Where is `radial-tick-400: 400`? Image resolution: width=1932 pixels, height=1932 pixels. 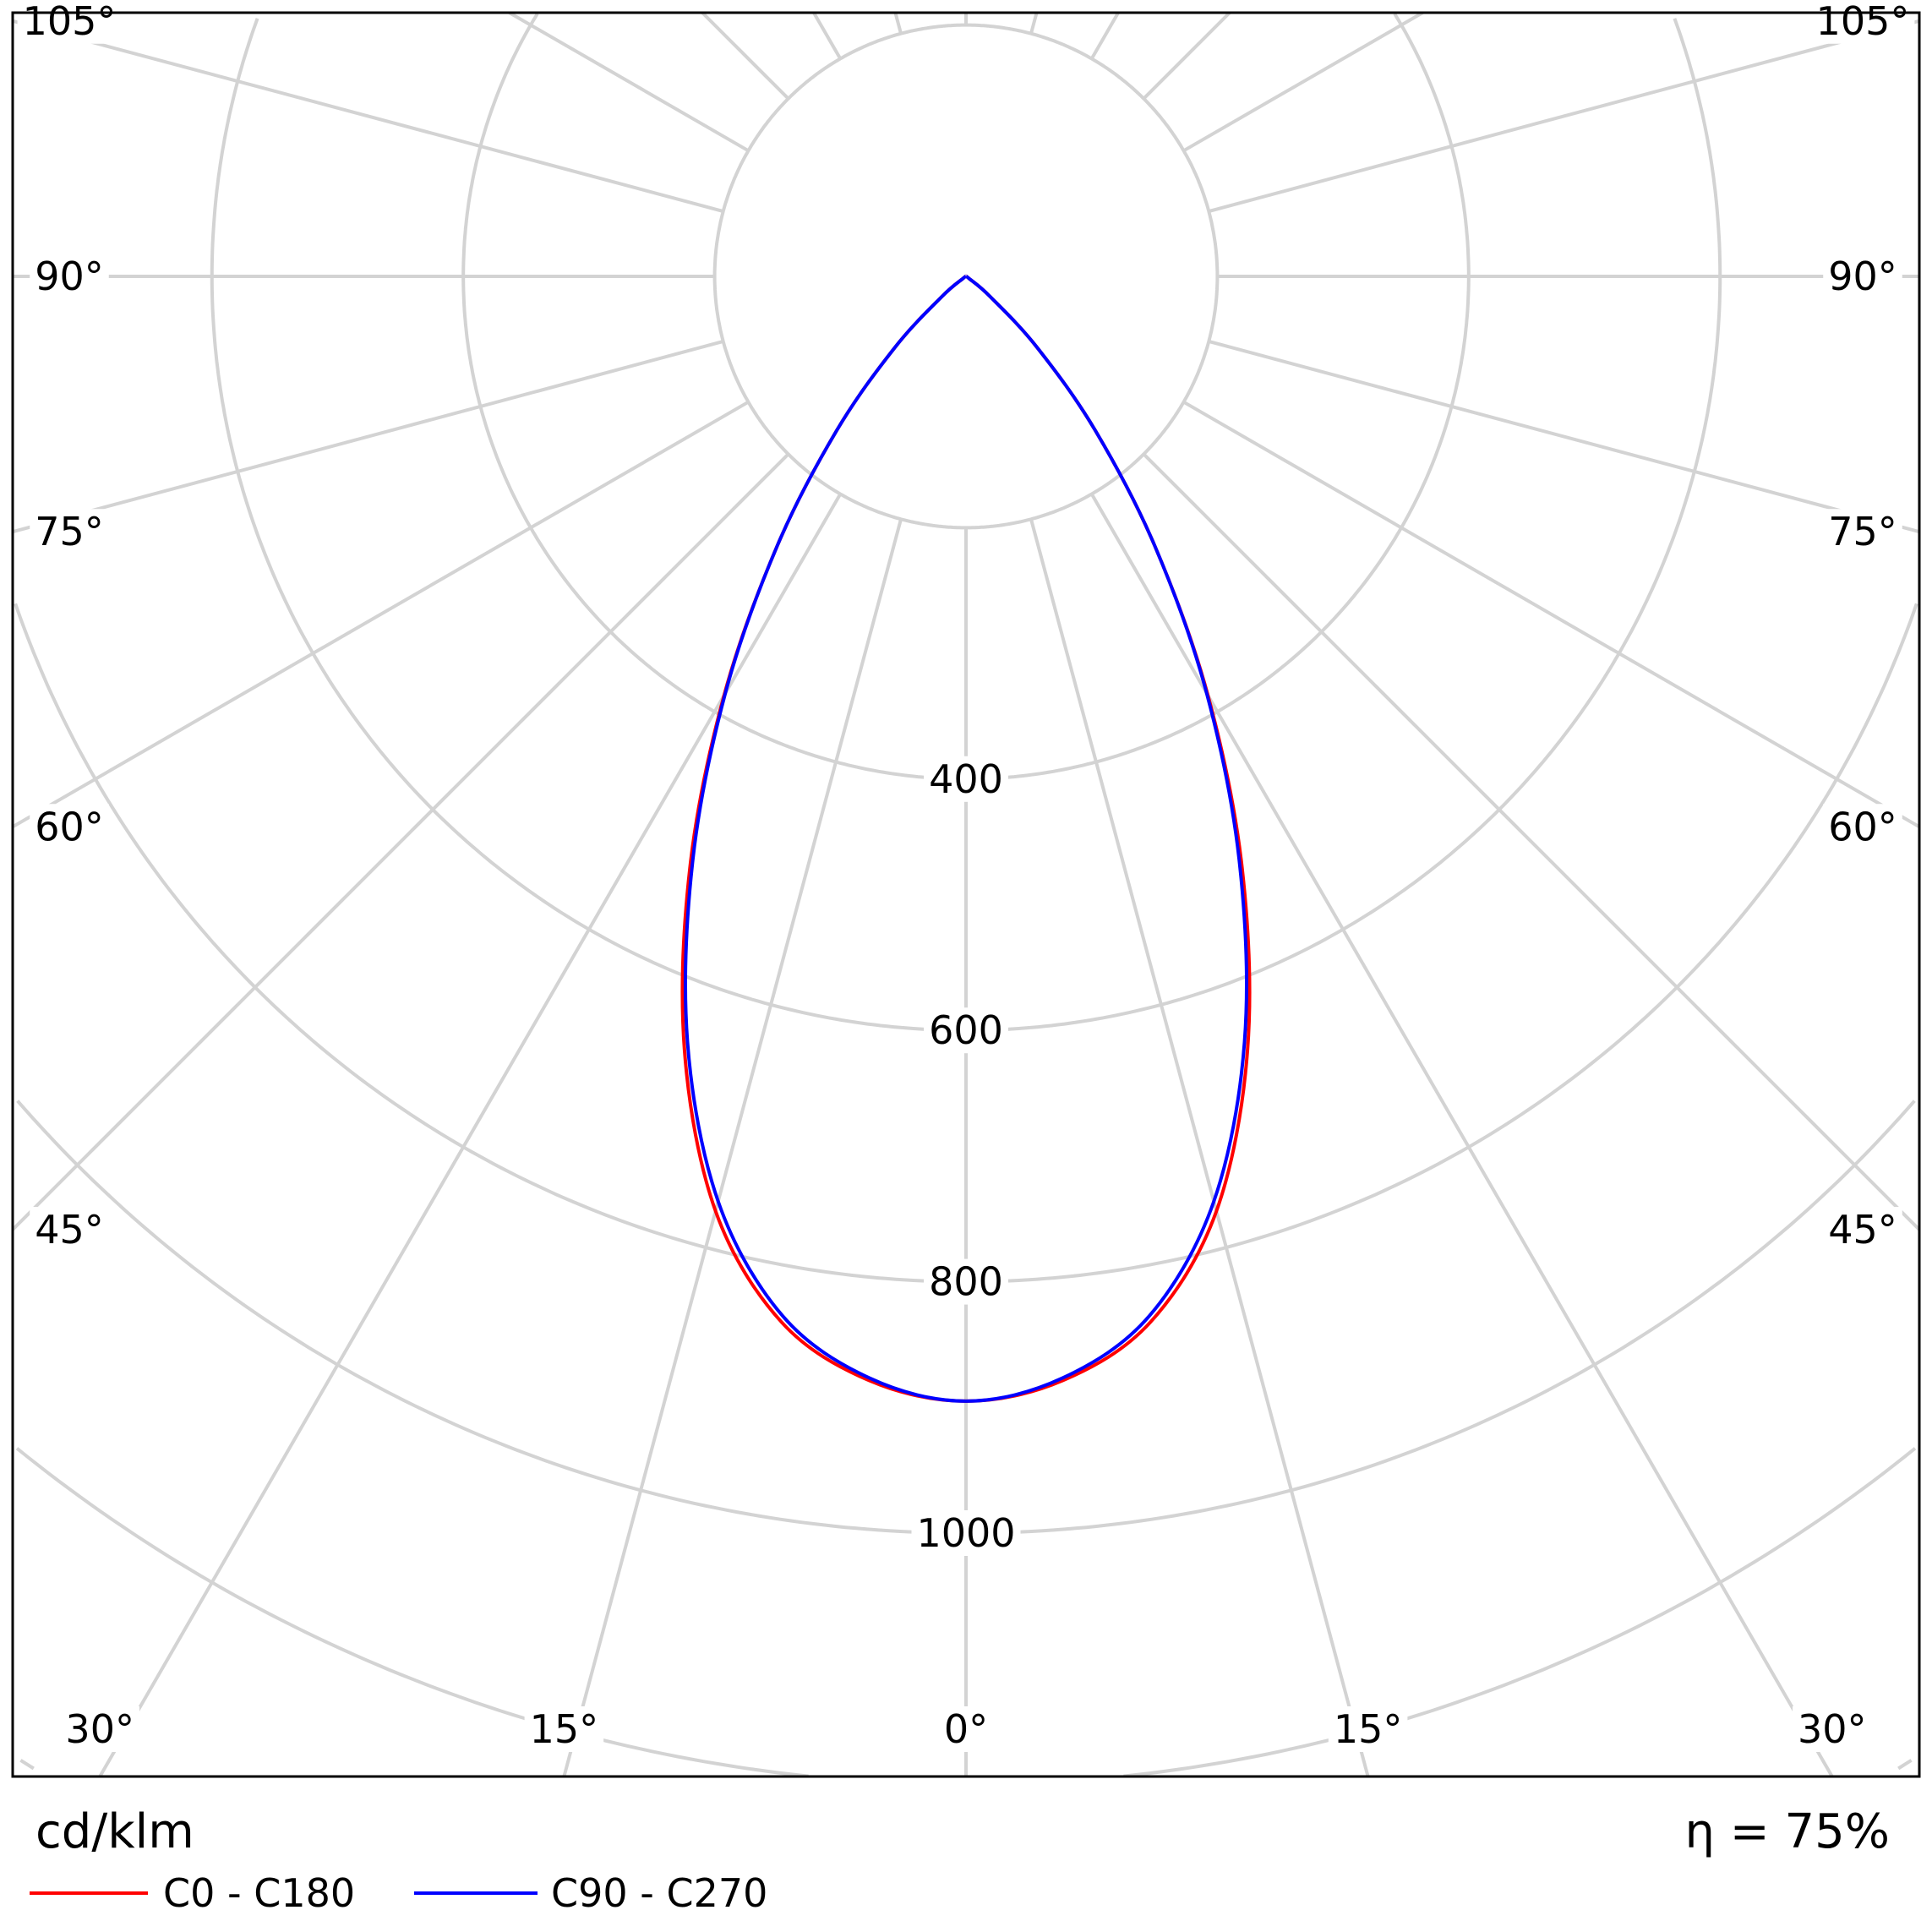
radial-tick-400: 400 is located at coordinates (966, 779).